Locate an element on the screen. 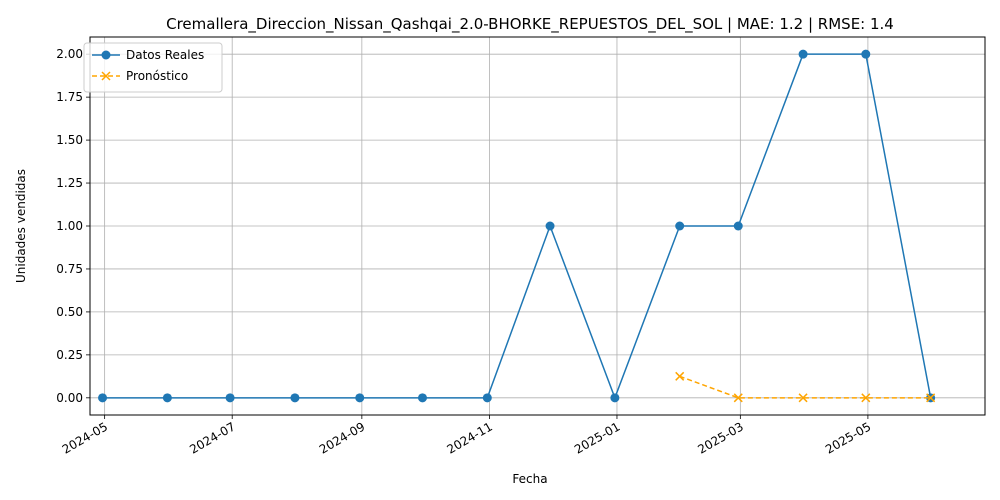 This screenshot has width=1000, height=500. y-tick-label: 0.00 is located at coordinates (69, 398).